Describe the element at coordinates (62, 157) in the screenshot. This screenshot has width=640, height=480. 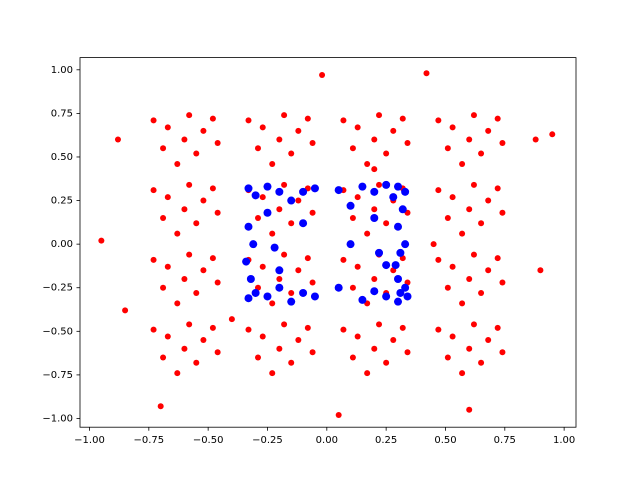
I see `y-tick-label: 0.50` at that location.